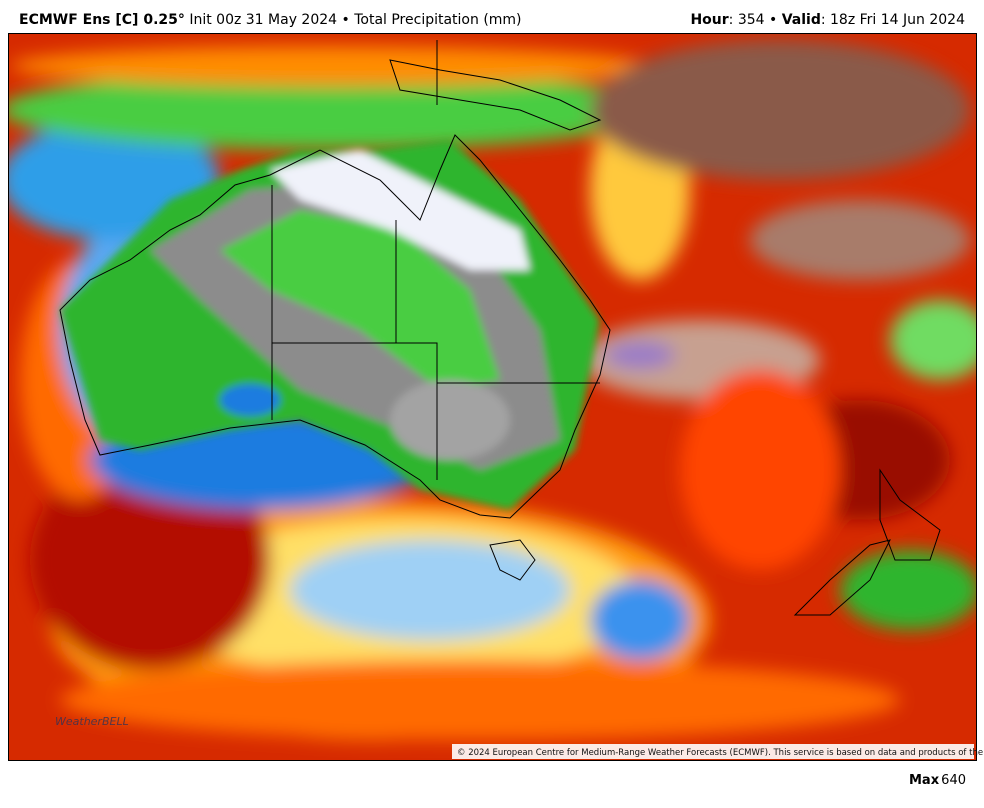 Image resolution: width=984 pixels, height=808 pixels. Describe the element at coordinates (924, 780) in the screenshot. I see `max-label: Max` at that location.